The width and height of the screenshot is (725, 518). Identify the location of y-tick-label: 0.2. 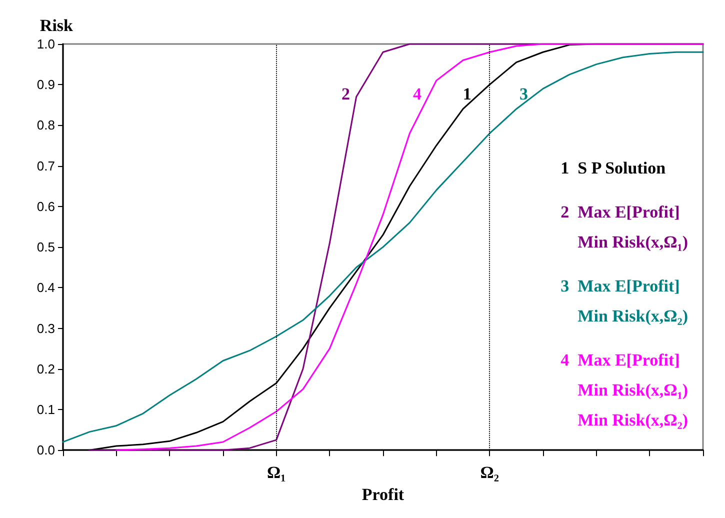
(45, 368).